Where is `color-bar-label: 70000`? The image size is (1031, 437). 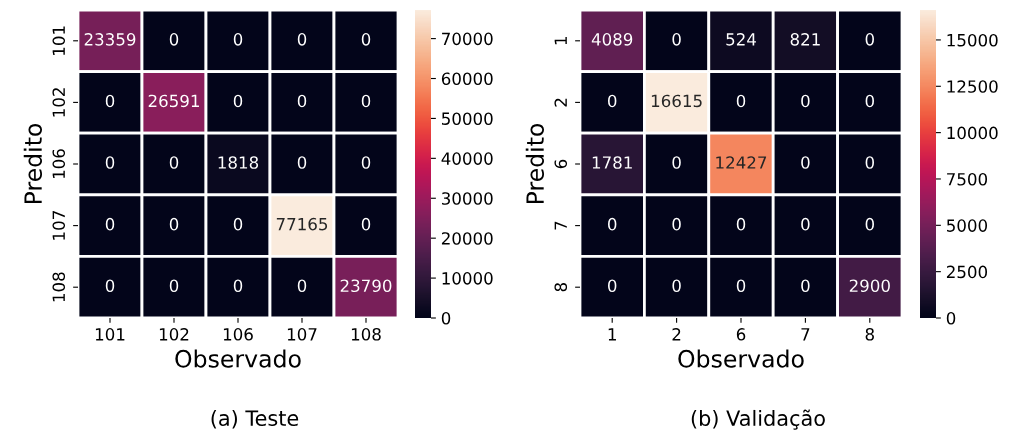 color-bar-label: 70000 is located at coordinates (467, 39).